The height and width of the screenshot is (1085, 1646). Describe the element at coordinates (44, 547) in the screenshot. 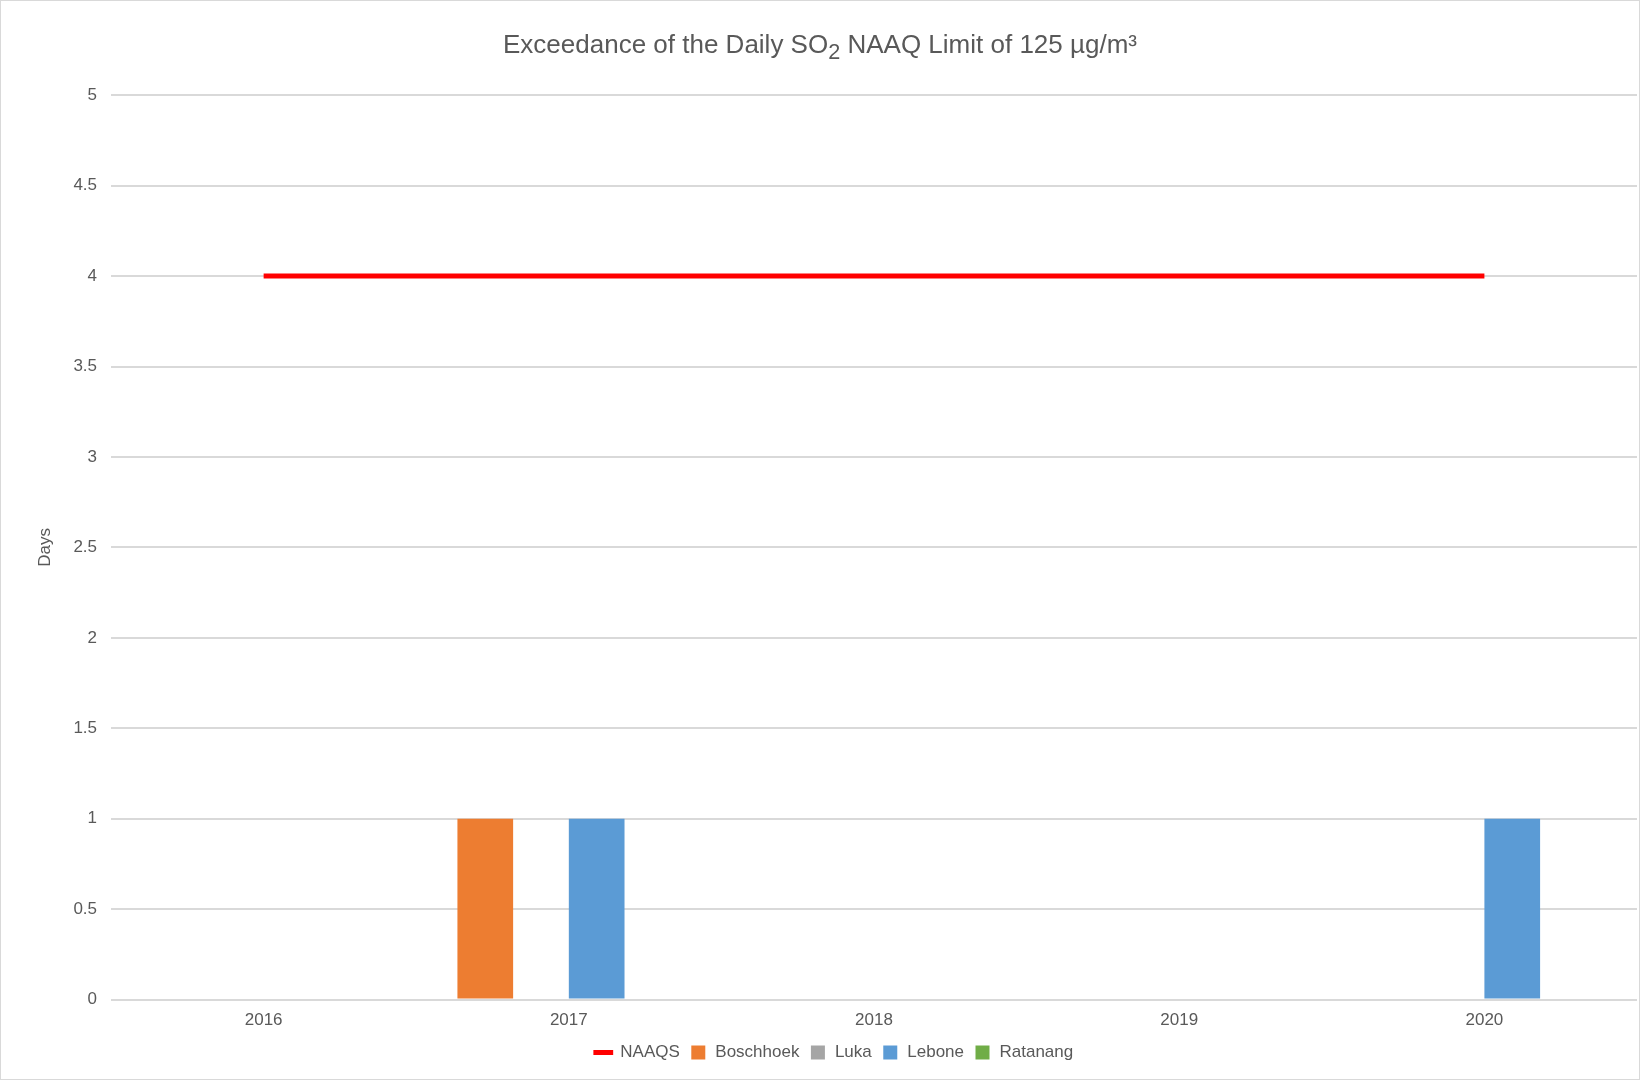

I see `y-axis-title: Days` at that location.